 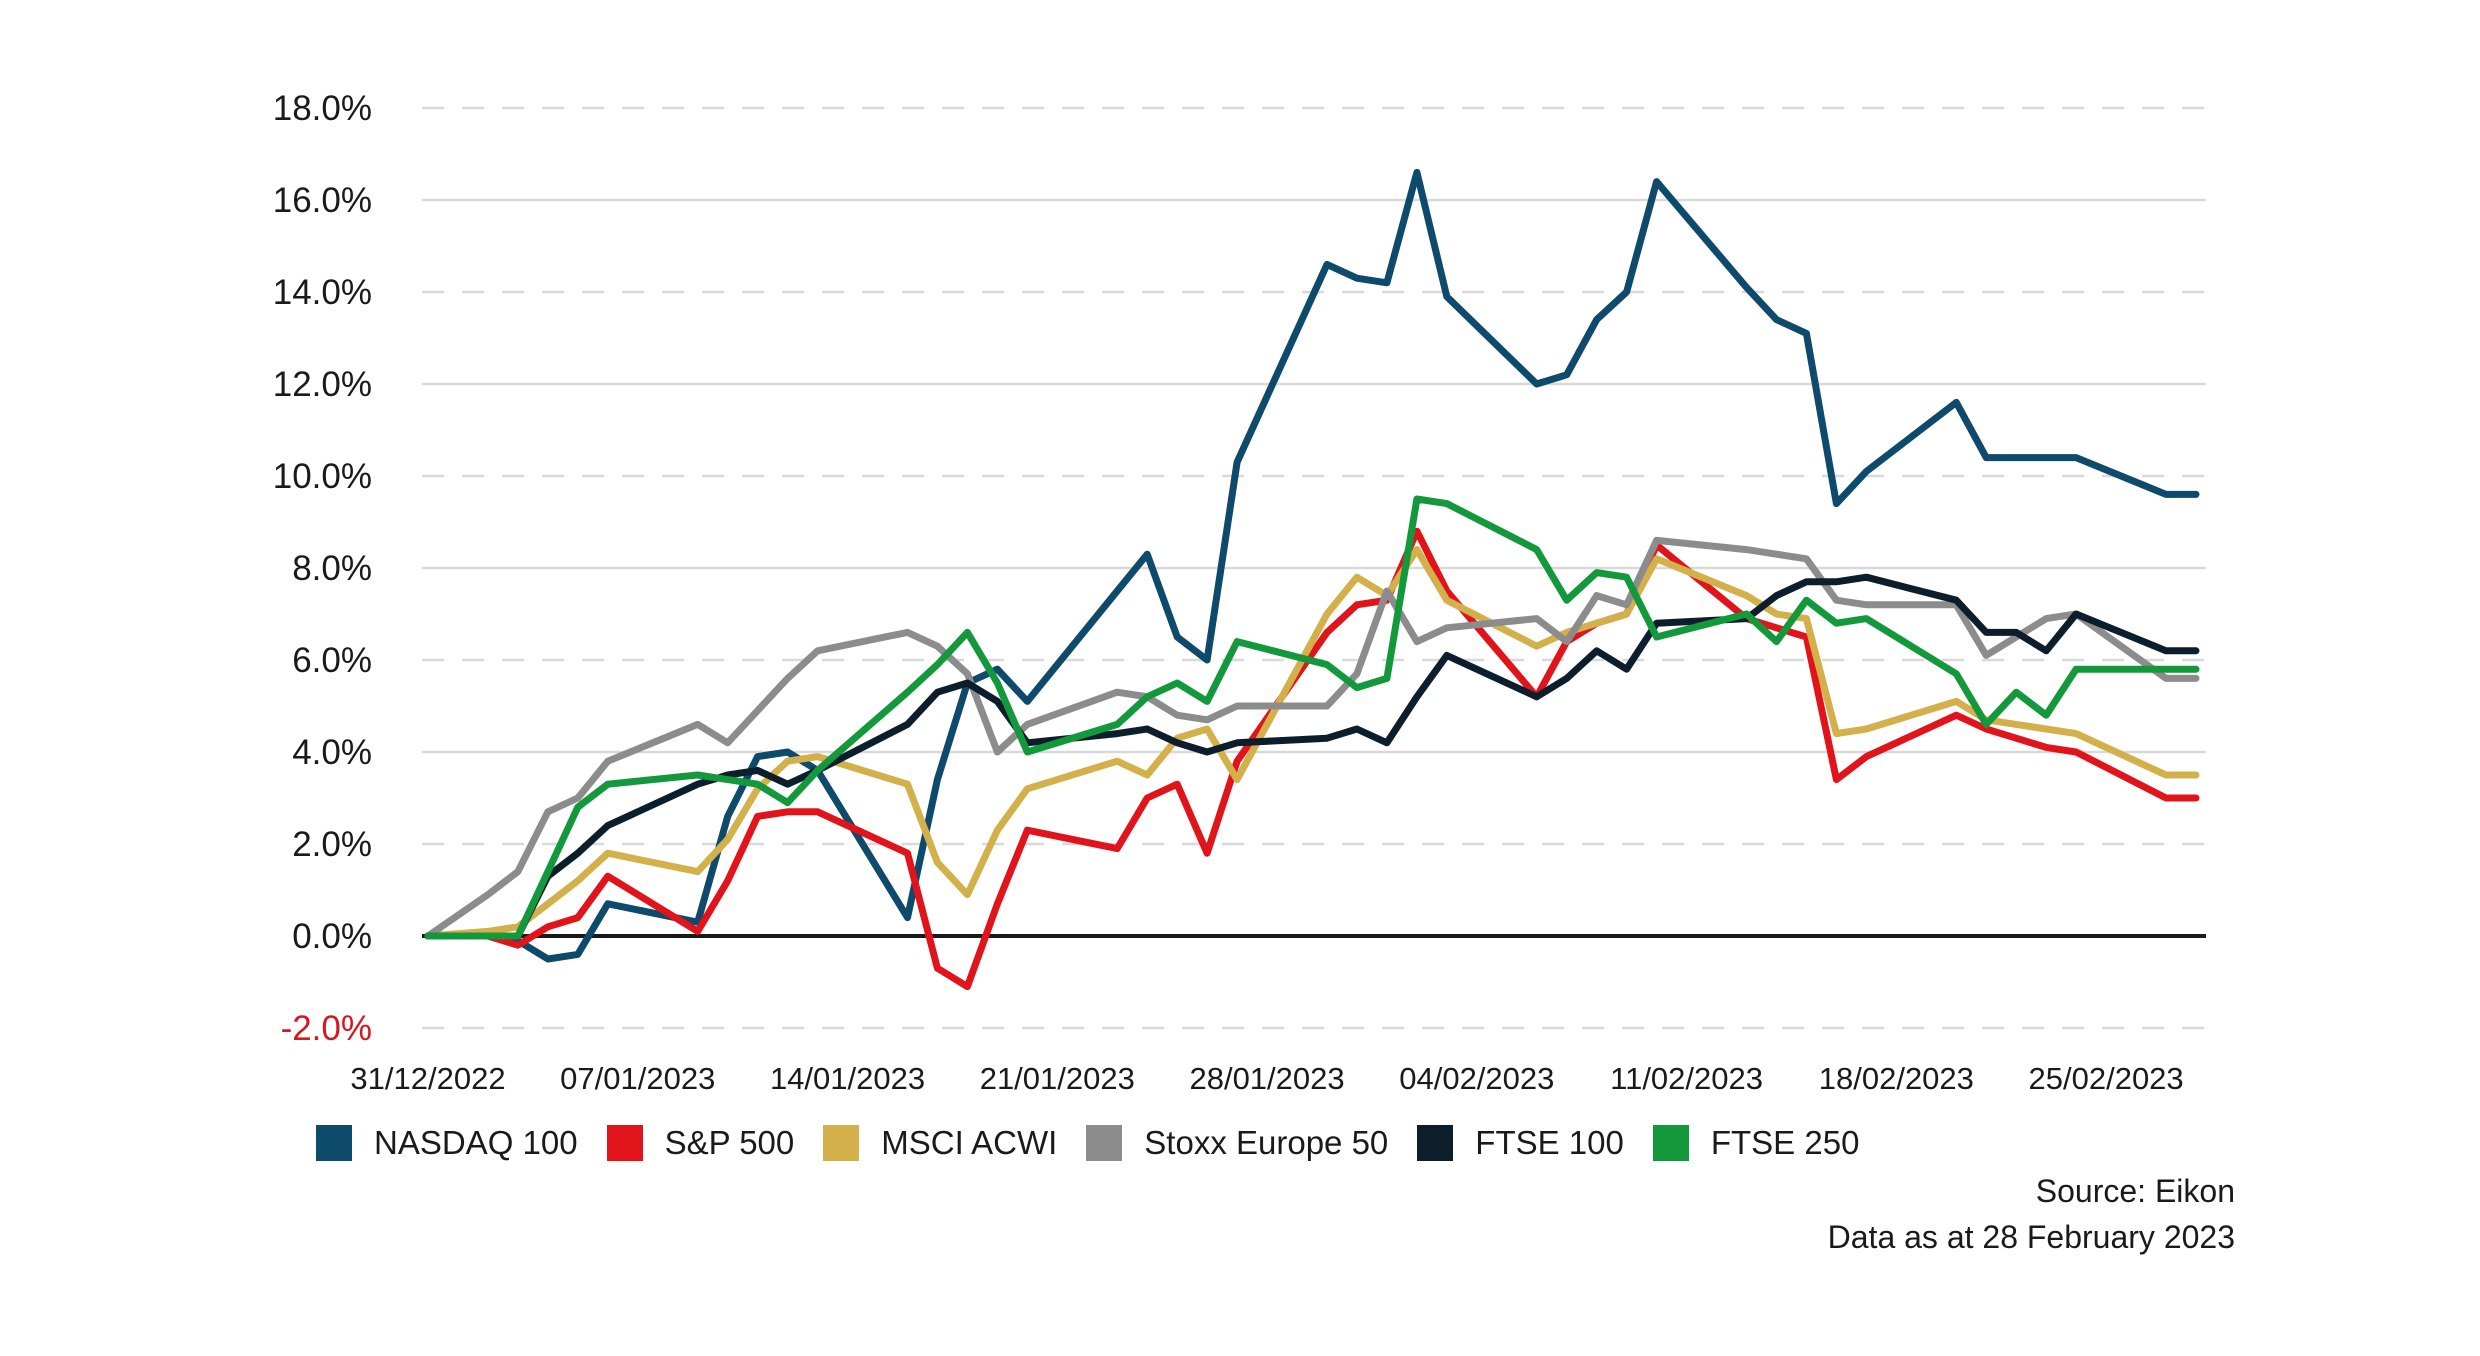 I want to click on y-tick-label: 0.0%, so click(x=332, y=936).